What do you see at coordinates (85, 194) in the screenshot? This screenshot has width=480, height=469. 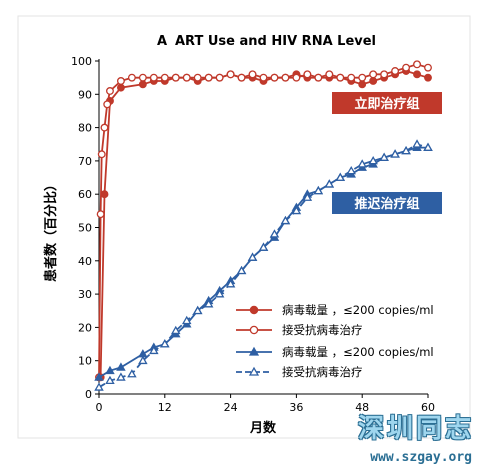 I see `y-tick-label: 60` at bounding box center [85, 194].